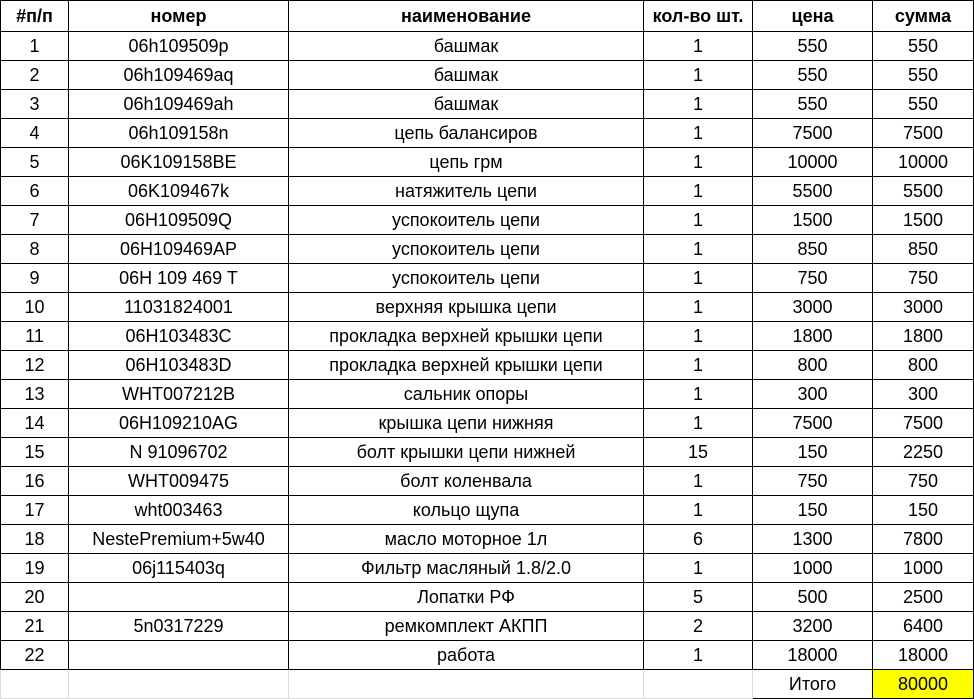  I want to click on cell-price: 3200, so click(812, 626).